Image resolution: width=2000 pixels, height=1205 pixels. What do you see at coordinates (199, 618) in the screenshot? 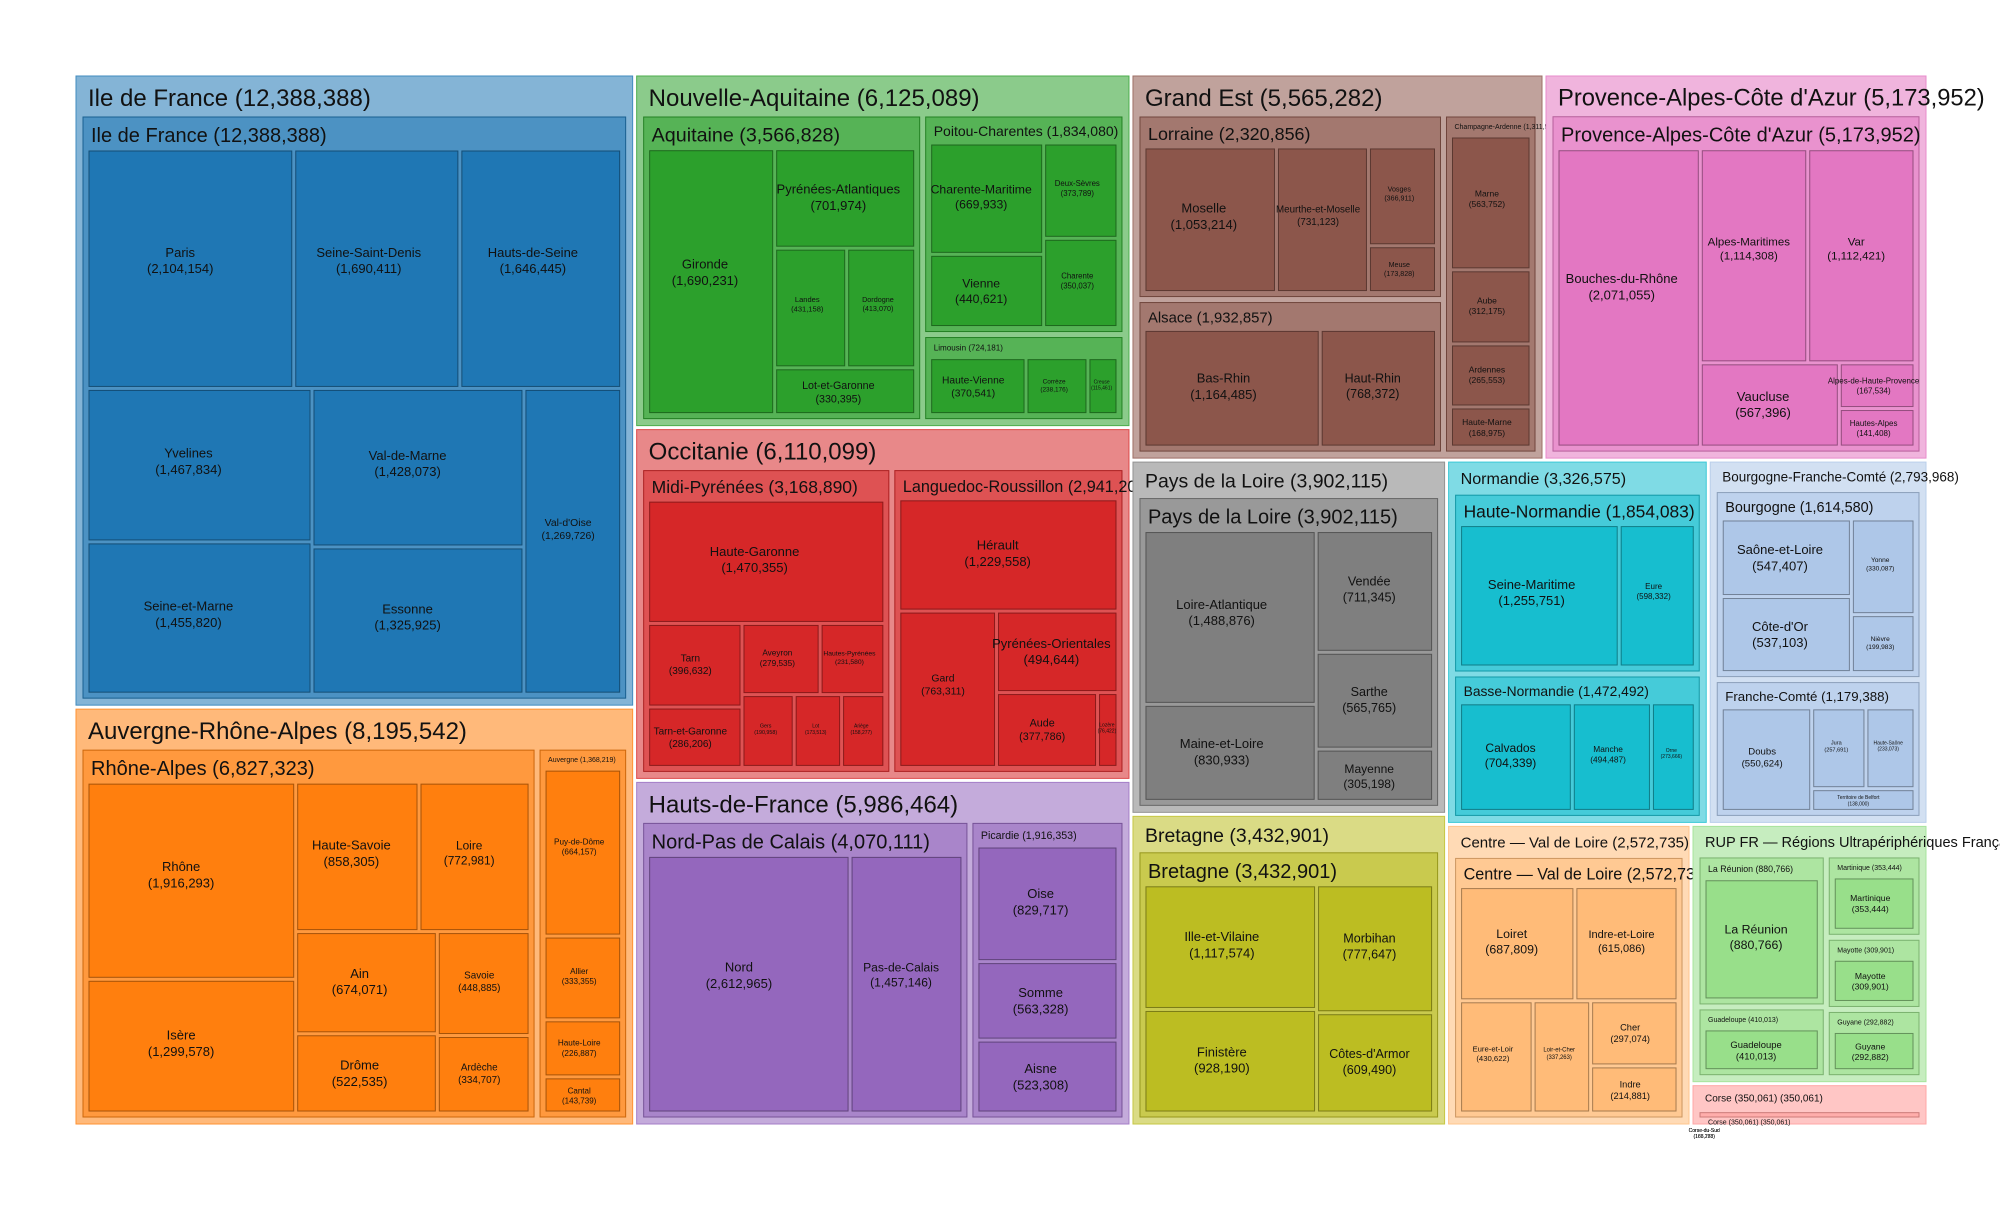
I see `department-seine-et-marne` at bounding box center [199, 618].